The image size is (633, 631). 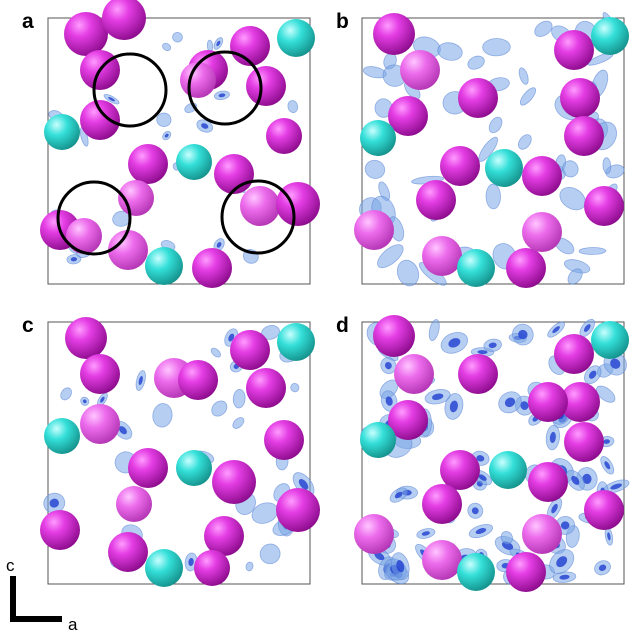 I want to click on axis-c-arrow, so click(x=13, y=599).